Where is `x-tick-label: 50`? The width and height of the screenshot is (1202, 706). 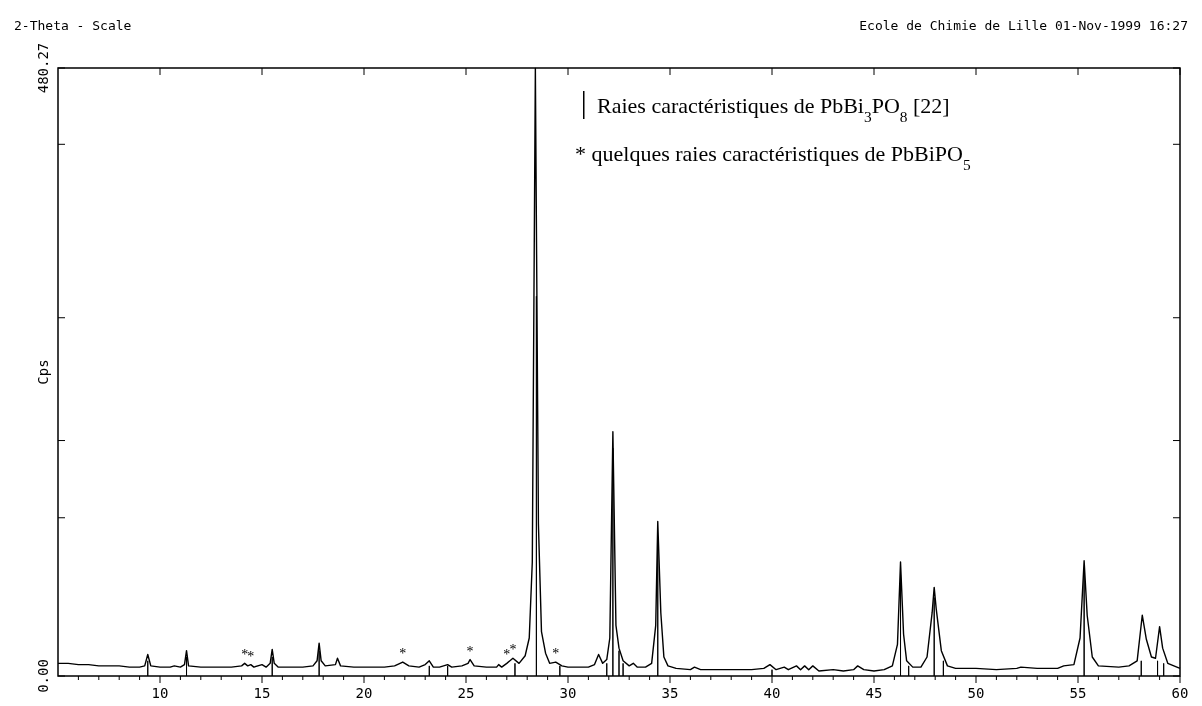 x-tick-label: 50 is located at coordinates (976, 693).